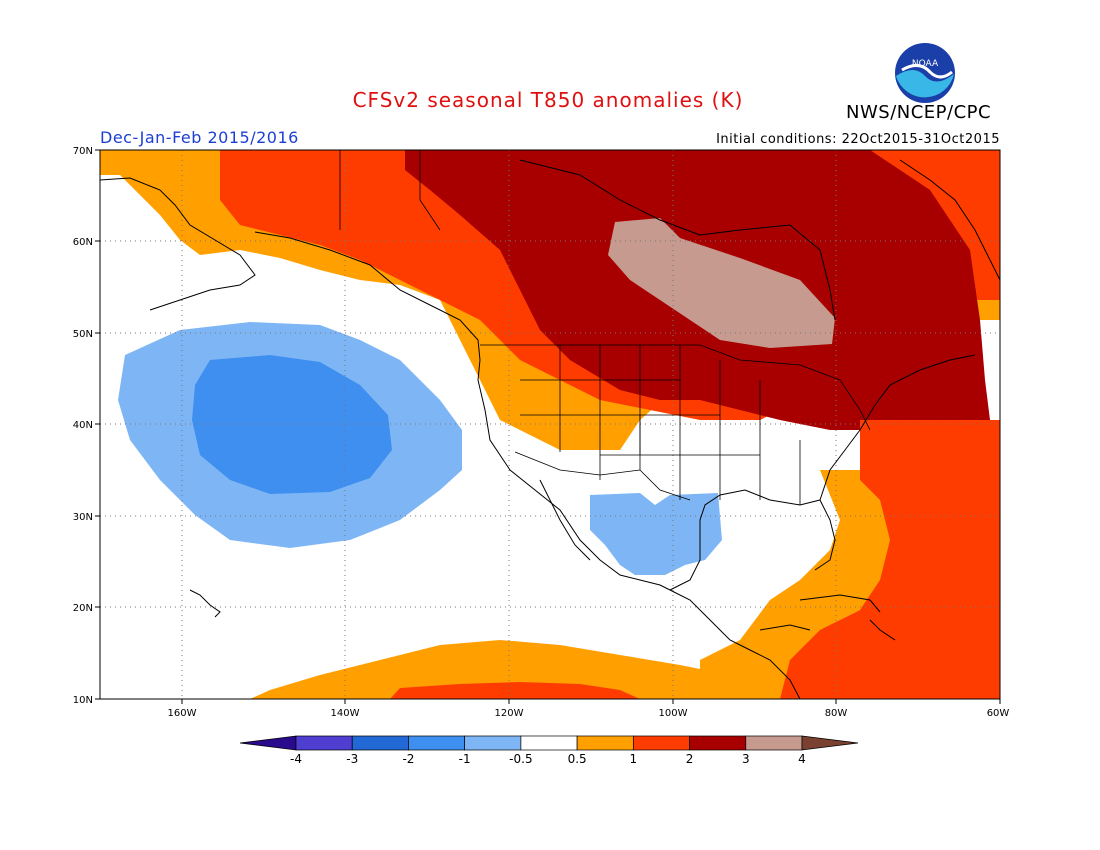  What do you see at coordinates (509, 713) in the screenshot?
I see `lon-label: 120W` at bounding box center [509, 713].